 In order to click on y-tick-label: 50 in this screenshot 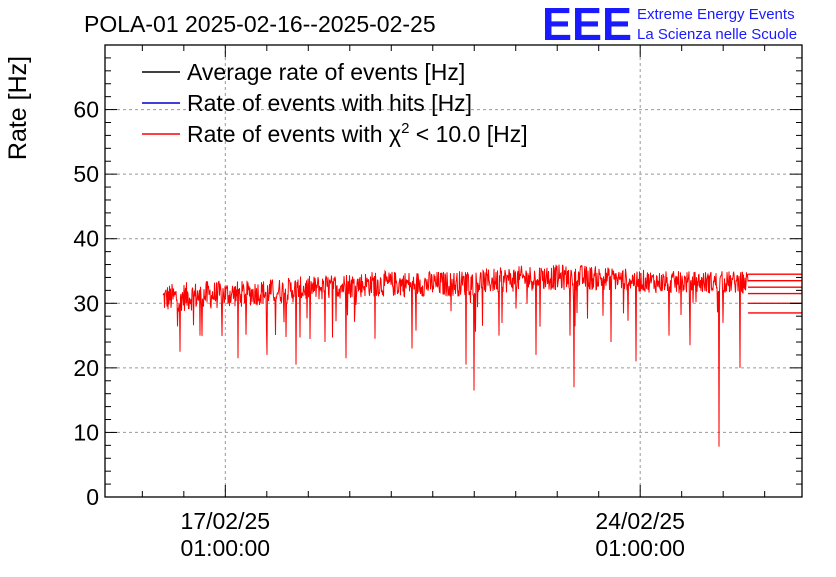, I will do `click(86, 174)`.